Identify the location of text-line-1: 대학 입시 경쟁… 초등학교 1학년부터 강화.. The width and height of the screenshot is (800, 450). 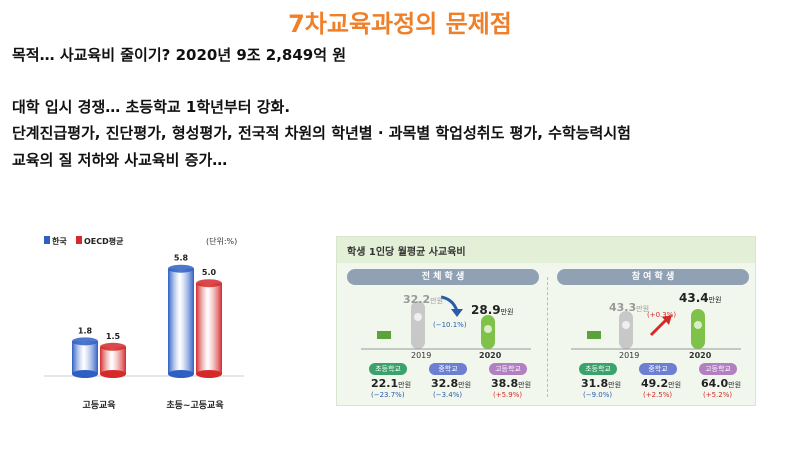
(151, 107).